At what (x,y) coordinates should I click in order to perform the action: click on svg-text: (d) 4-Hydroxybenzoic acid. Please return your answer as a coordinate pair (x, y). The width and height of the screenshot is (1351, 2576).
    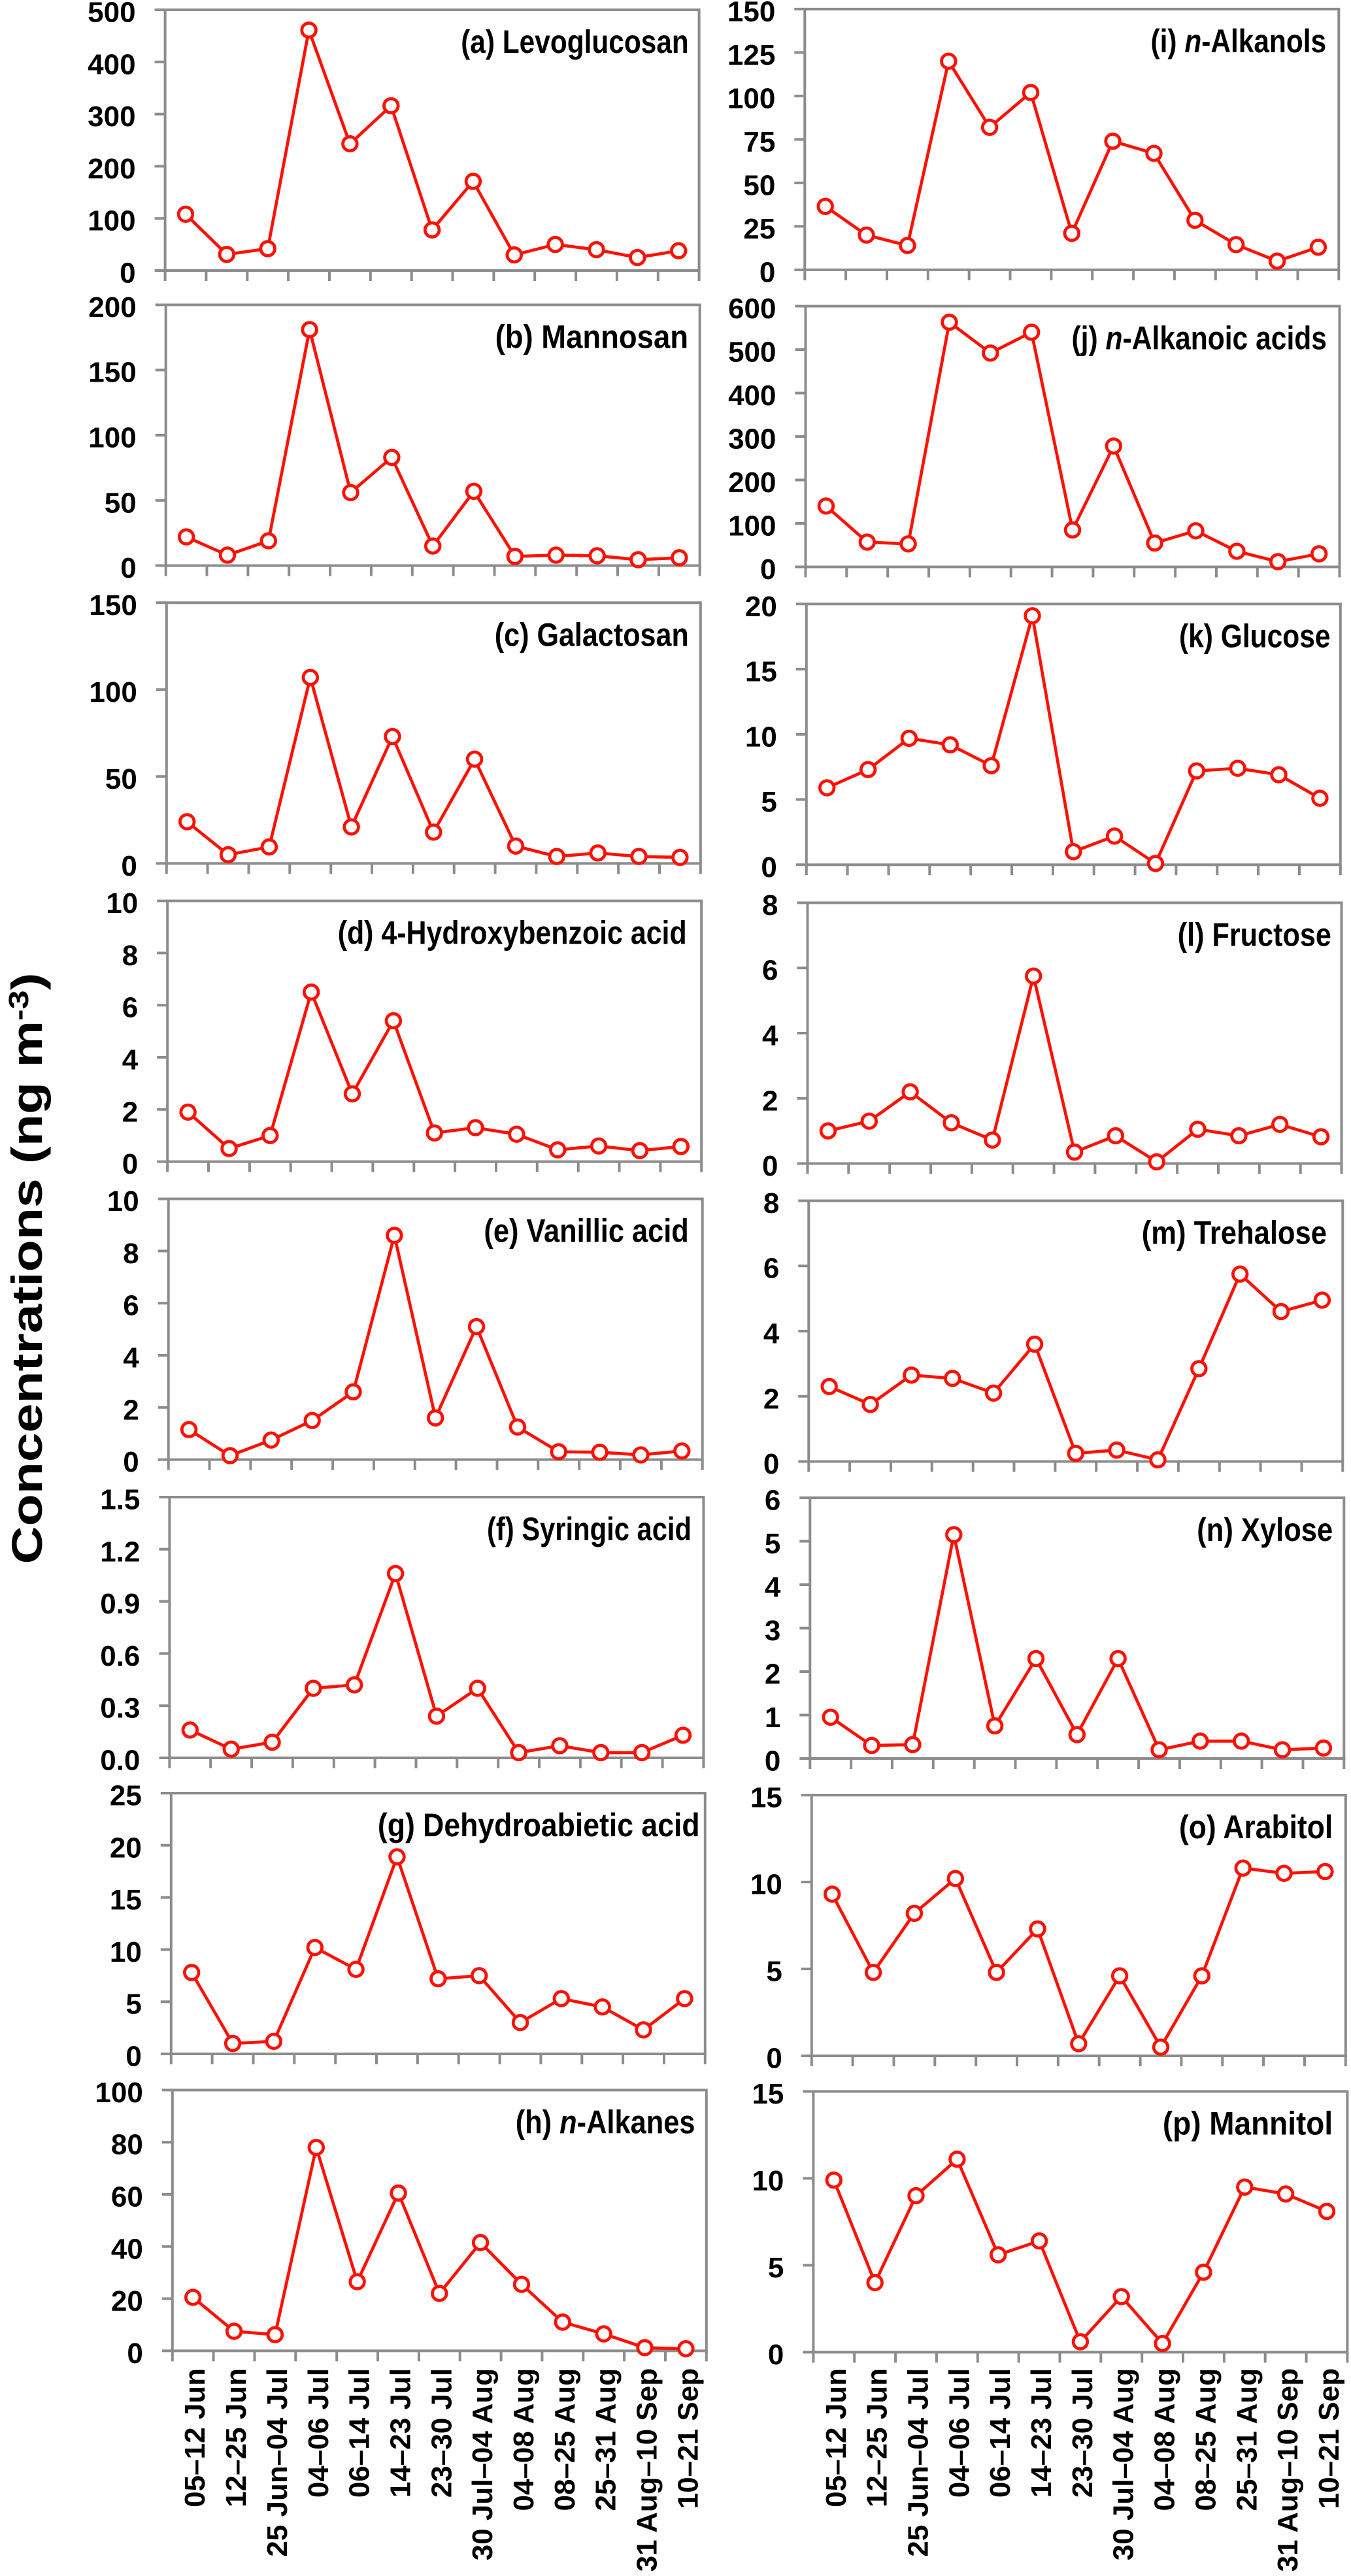
    Looking at the image, I should click on (512, 933).